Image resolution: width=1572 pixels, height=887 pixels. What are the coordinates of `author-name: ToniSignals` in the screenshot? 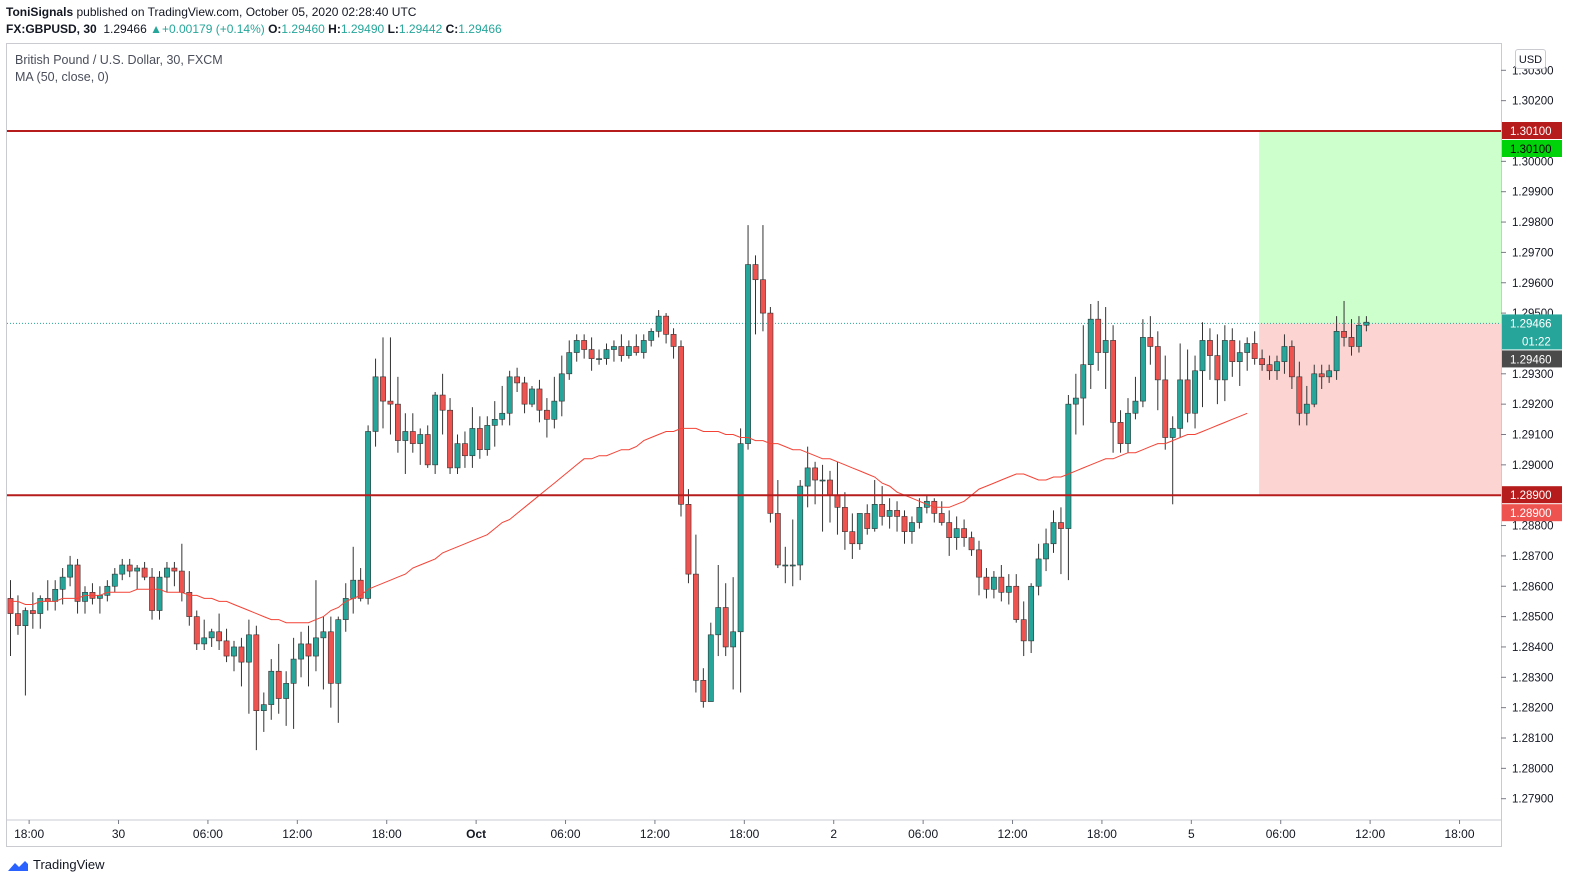 It's located at (40, 12).